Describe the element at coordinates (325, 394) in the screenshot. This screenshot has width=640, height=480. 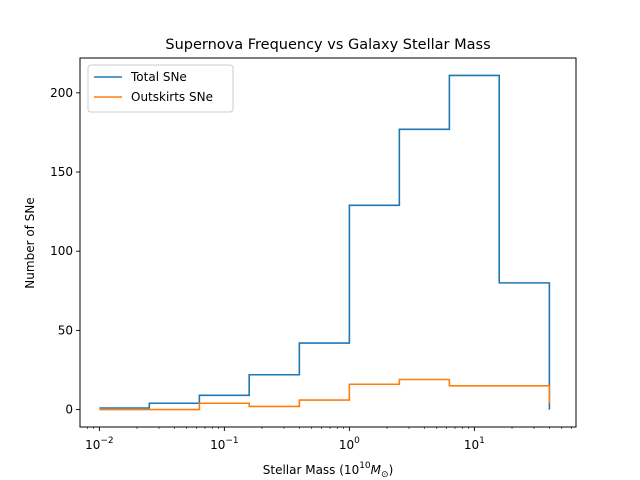
I see `series-line-outskirts-sne` at that location.